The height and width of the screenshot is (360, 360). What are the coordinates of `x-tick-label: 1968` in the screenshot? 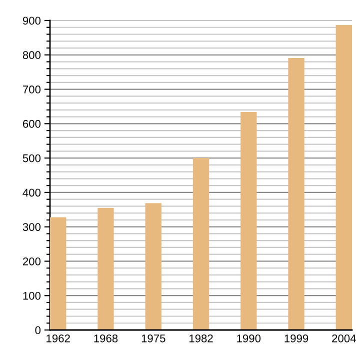 It's located at (106, 338).